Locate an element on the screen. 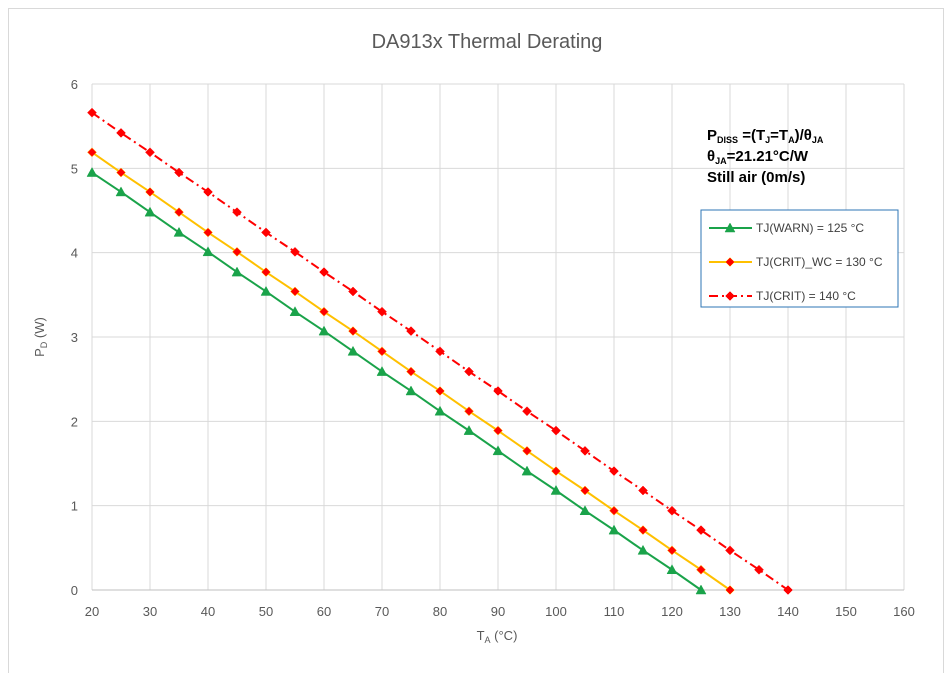  x-axis-title: TA (°C) is located at coordinates (497, 636).